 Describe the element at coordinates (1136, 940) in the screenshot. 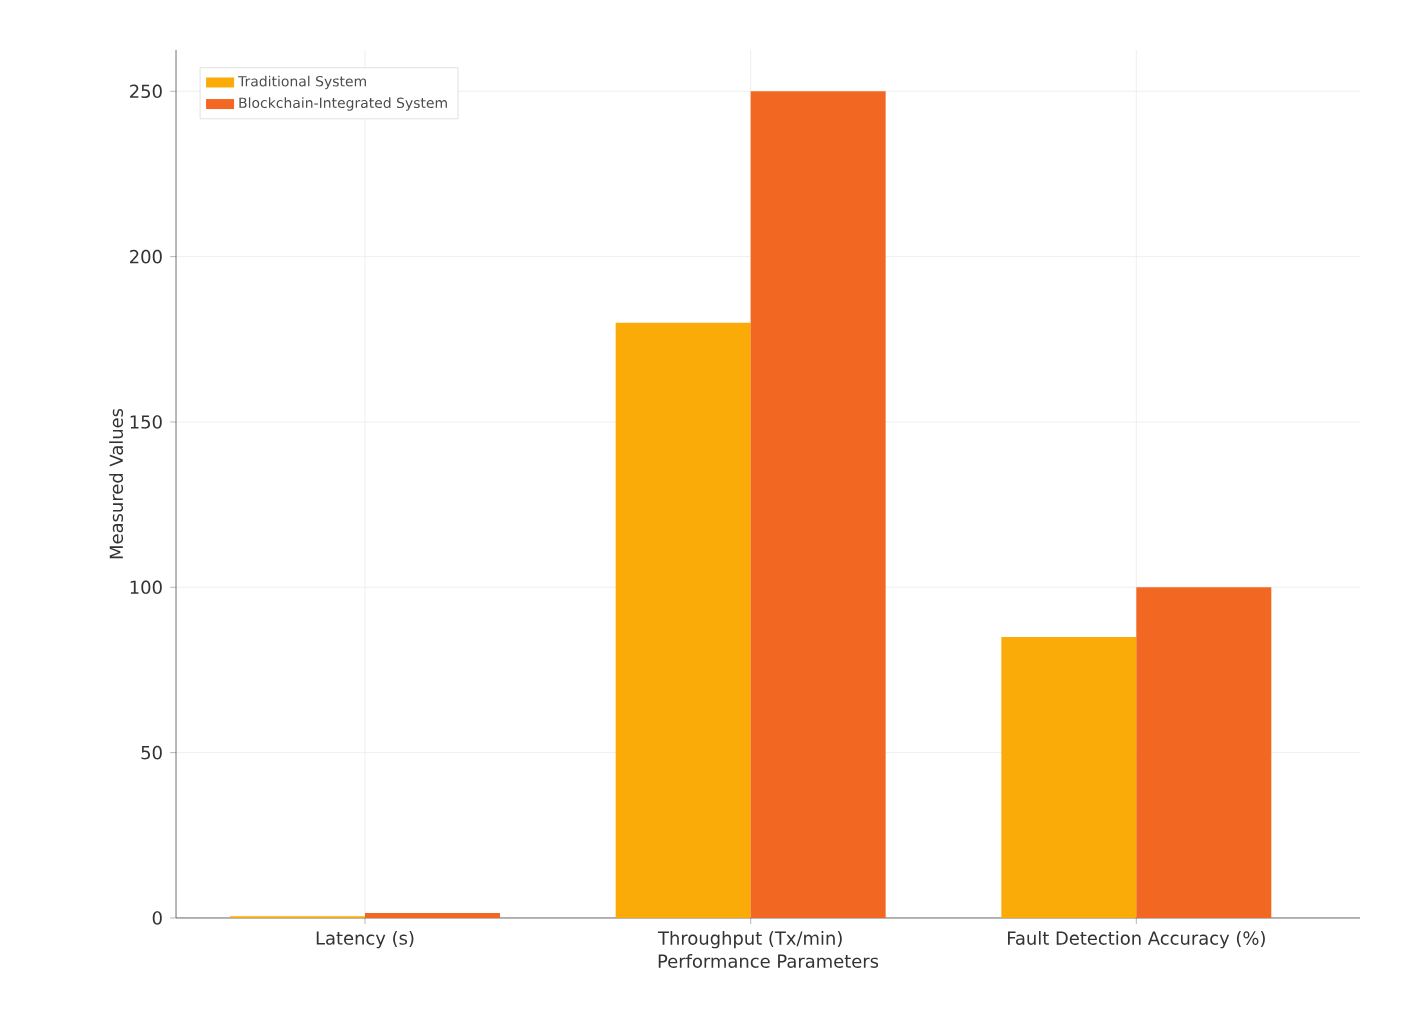

I see `x-tick-label: Fault Detection Accuracy (%)` at that location.